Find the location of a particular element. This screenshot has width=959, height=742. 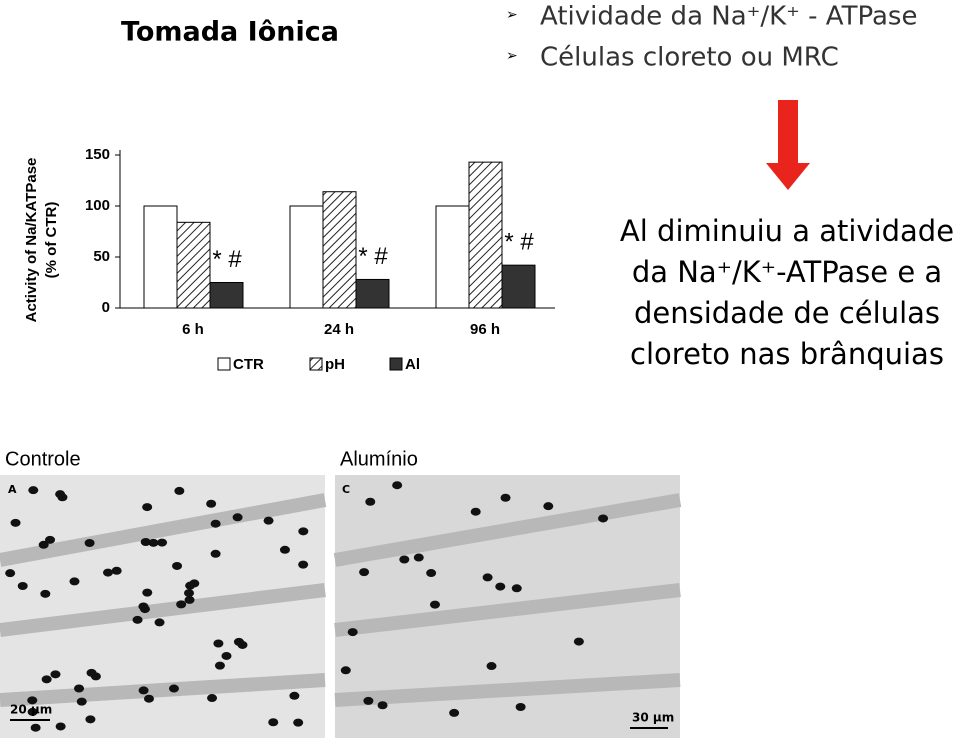

scale-bar-label: 20 µm is located at coordinates (31, 710).